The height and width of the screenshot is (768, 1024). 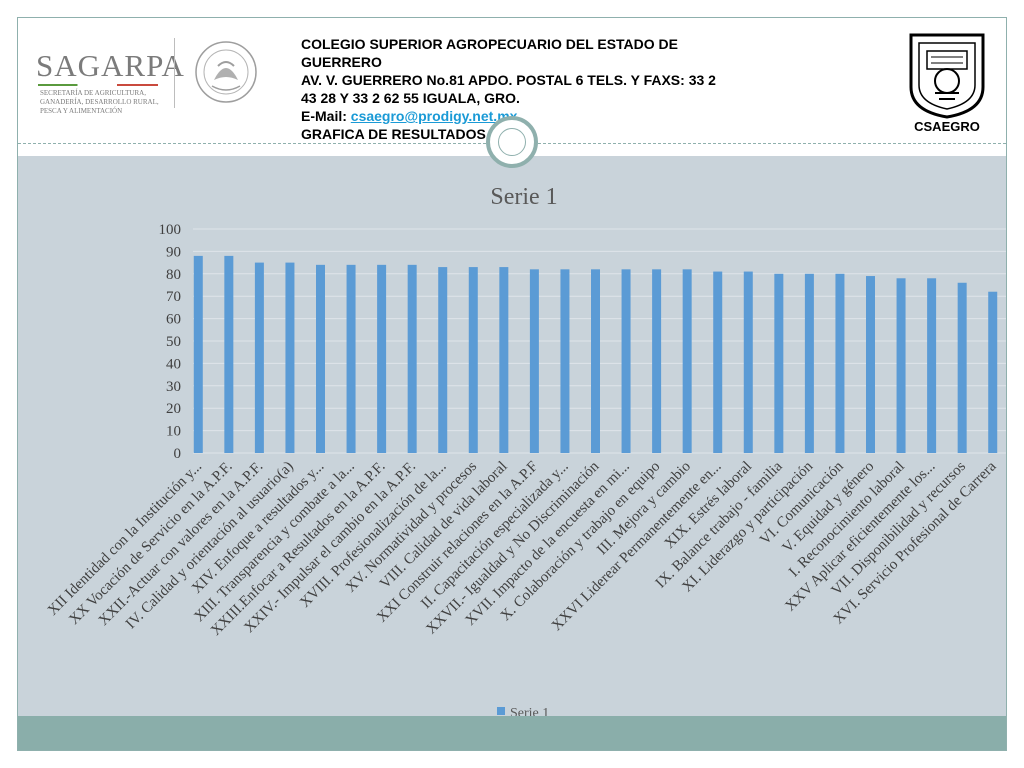 I want to click on y-axis-ticks: 0 10 20 30 40 50 60 70 80 90 100, so click(x=170, y=342).